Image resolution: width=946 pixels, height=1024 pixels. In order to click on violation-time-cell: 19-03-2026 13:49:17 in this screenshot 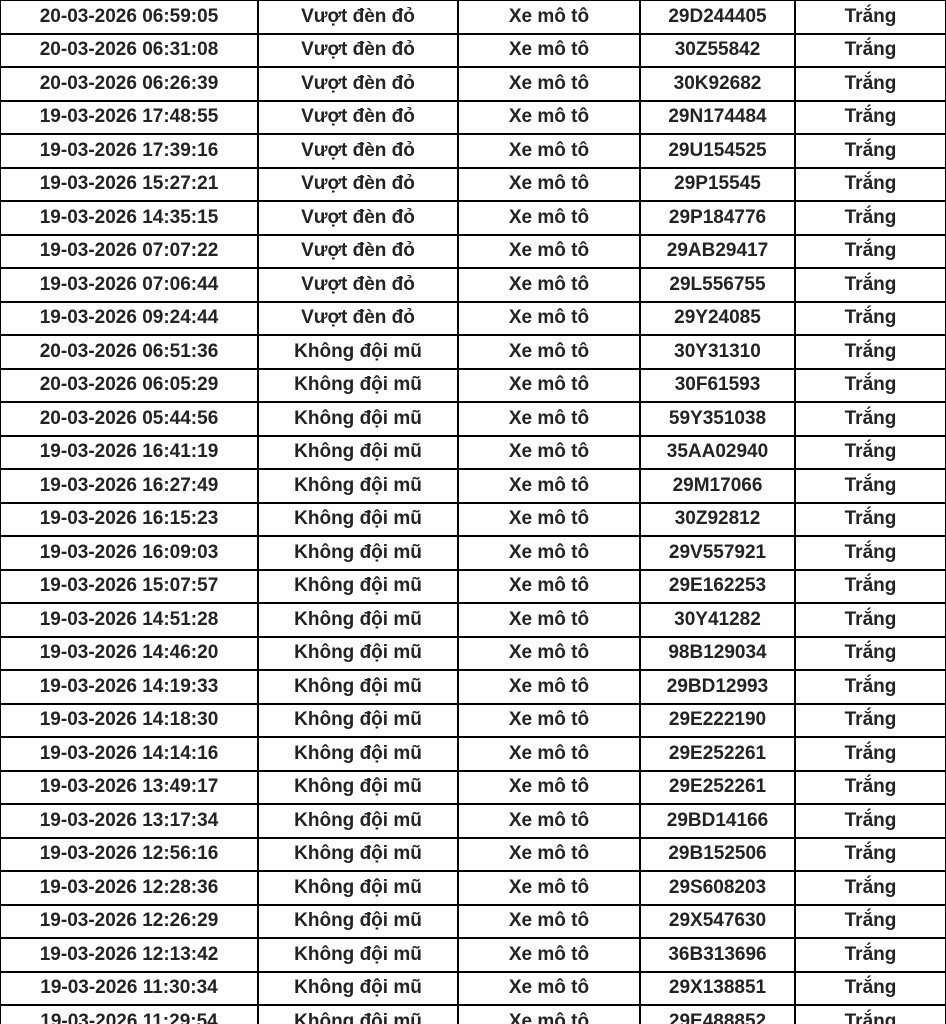, I will do `click(129, 787)`.